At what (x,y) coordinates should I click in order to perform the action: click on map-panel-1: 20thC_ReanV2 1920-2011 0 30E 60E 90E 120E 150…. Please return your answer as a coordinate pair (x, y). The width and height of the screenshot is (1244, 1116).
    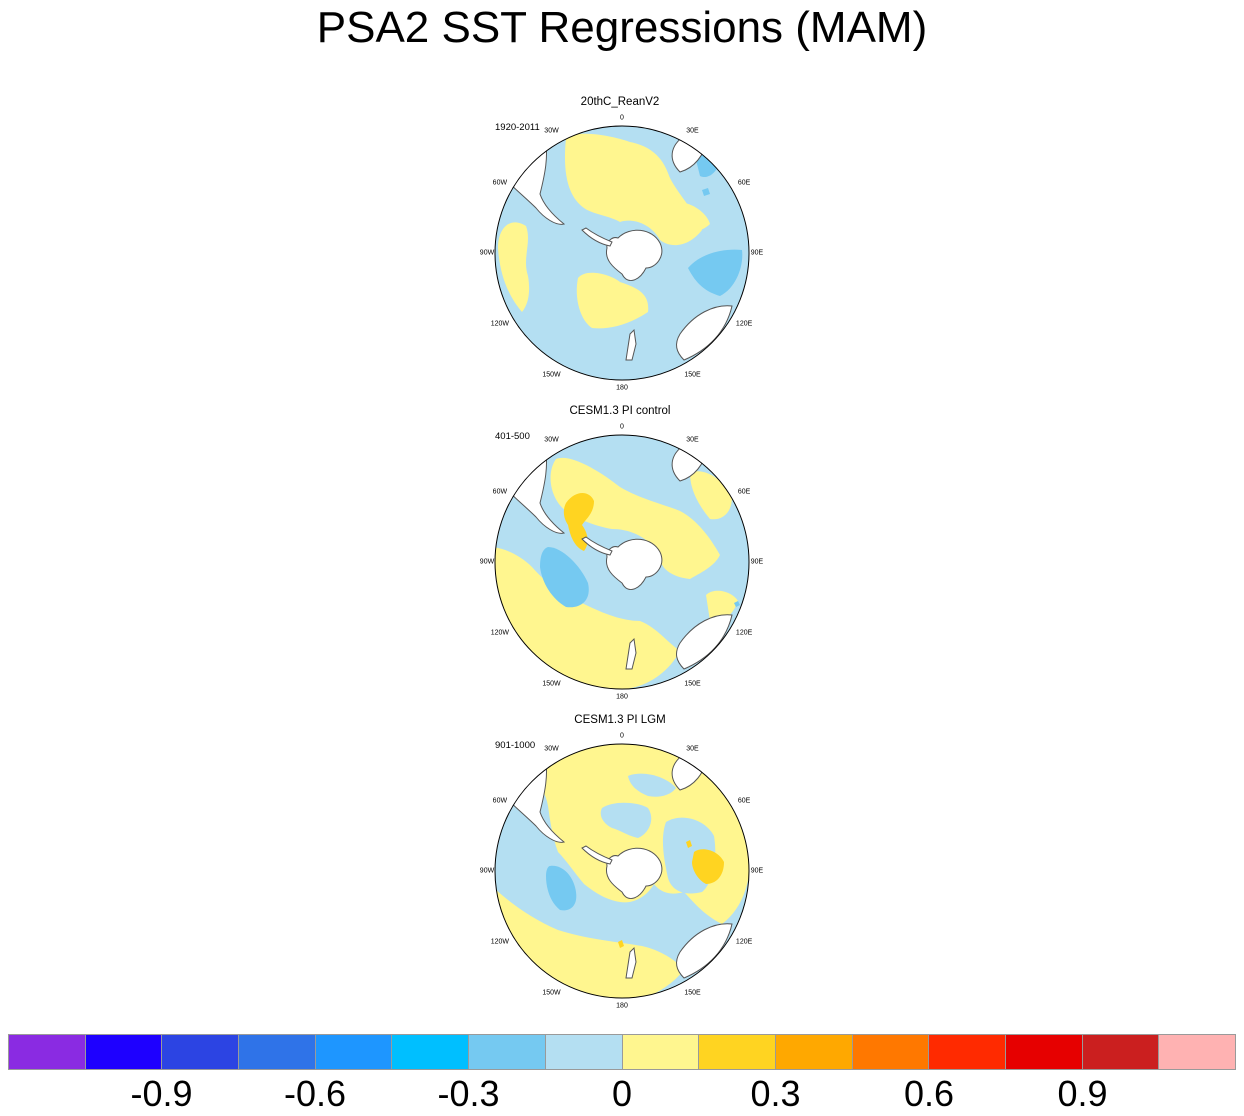
    Looking at the image, I should click on (620, 247).